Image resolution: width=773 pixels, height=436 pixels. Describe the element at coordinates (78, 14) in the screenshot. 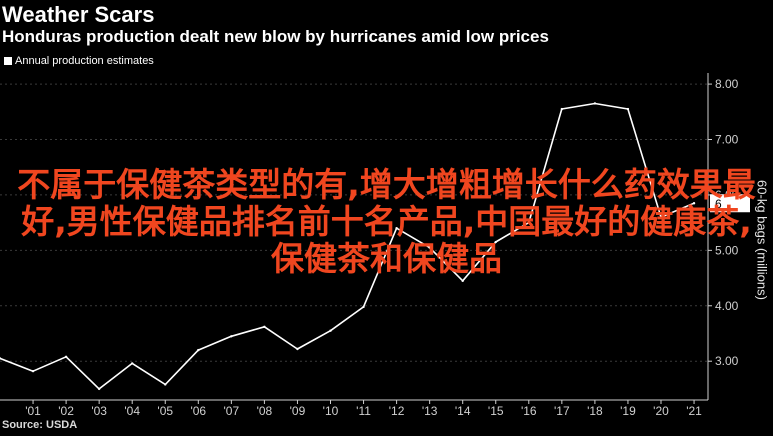

I see `chart-title: Weather Scars` at that location.